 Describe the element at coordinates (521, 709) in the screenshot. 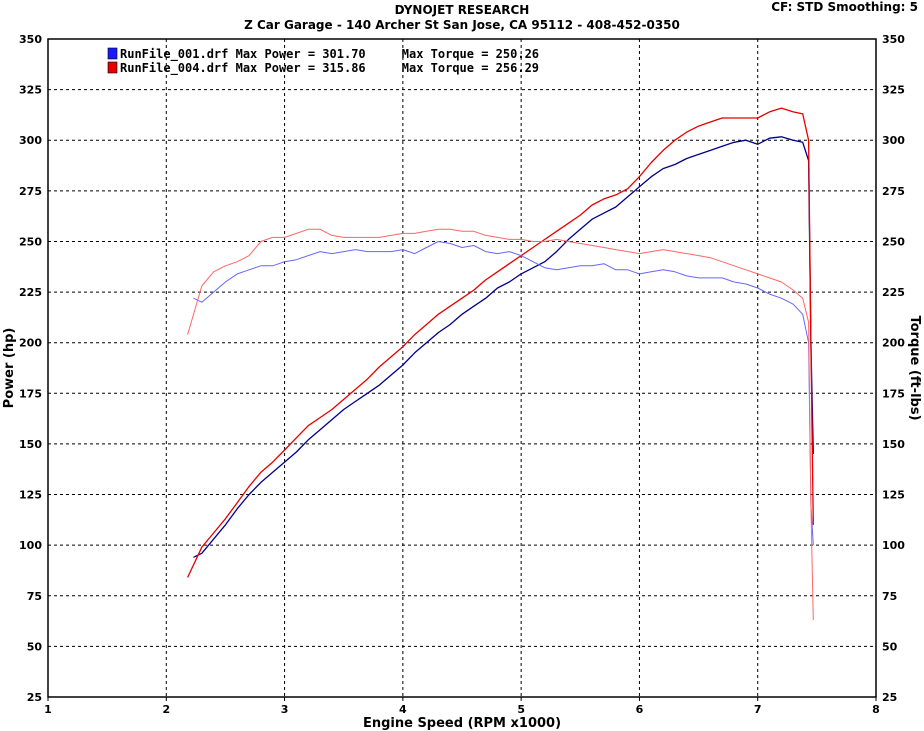

I see `x-tick-label: 5` at that location.